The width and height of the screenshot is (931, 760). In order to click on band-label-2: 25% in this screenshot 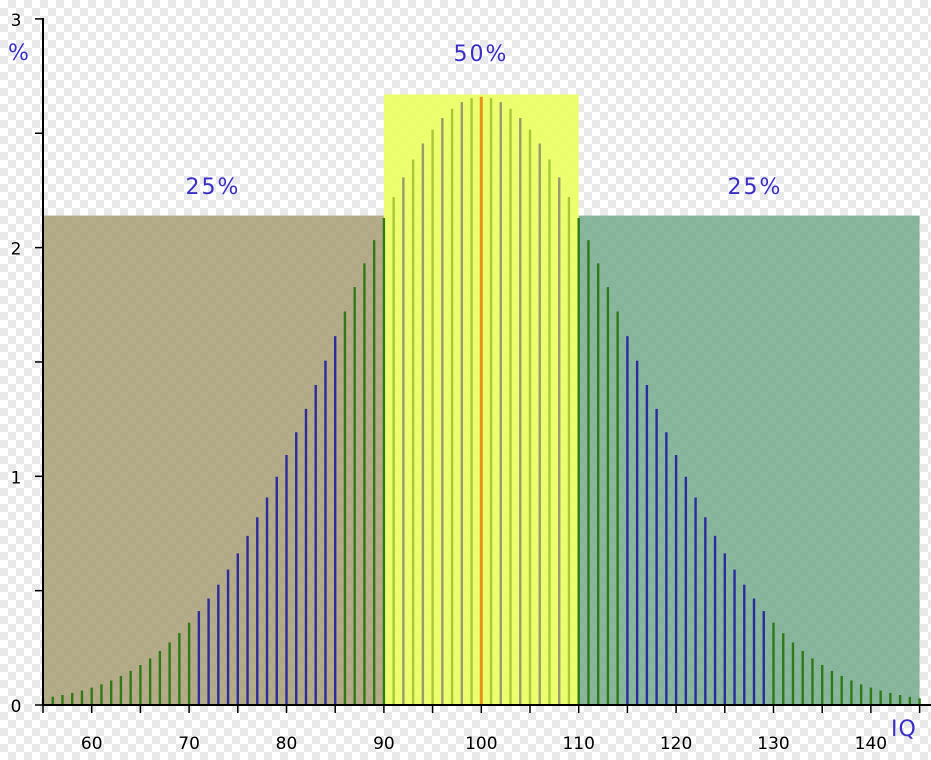, I will do `click(755, 187)`.